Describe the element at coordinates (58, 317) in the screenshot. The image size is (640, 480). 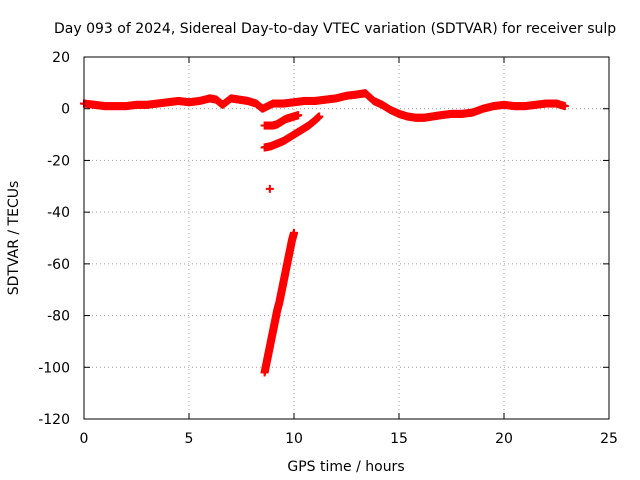
I see `y-tick-label: -80` at that location.